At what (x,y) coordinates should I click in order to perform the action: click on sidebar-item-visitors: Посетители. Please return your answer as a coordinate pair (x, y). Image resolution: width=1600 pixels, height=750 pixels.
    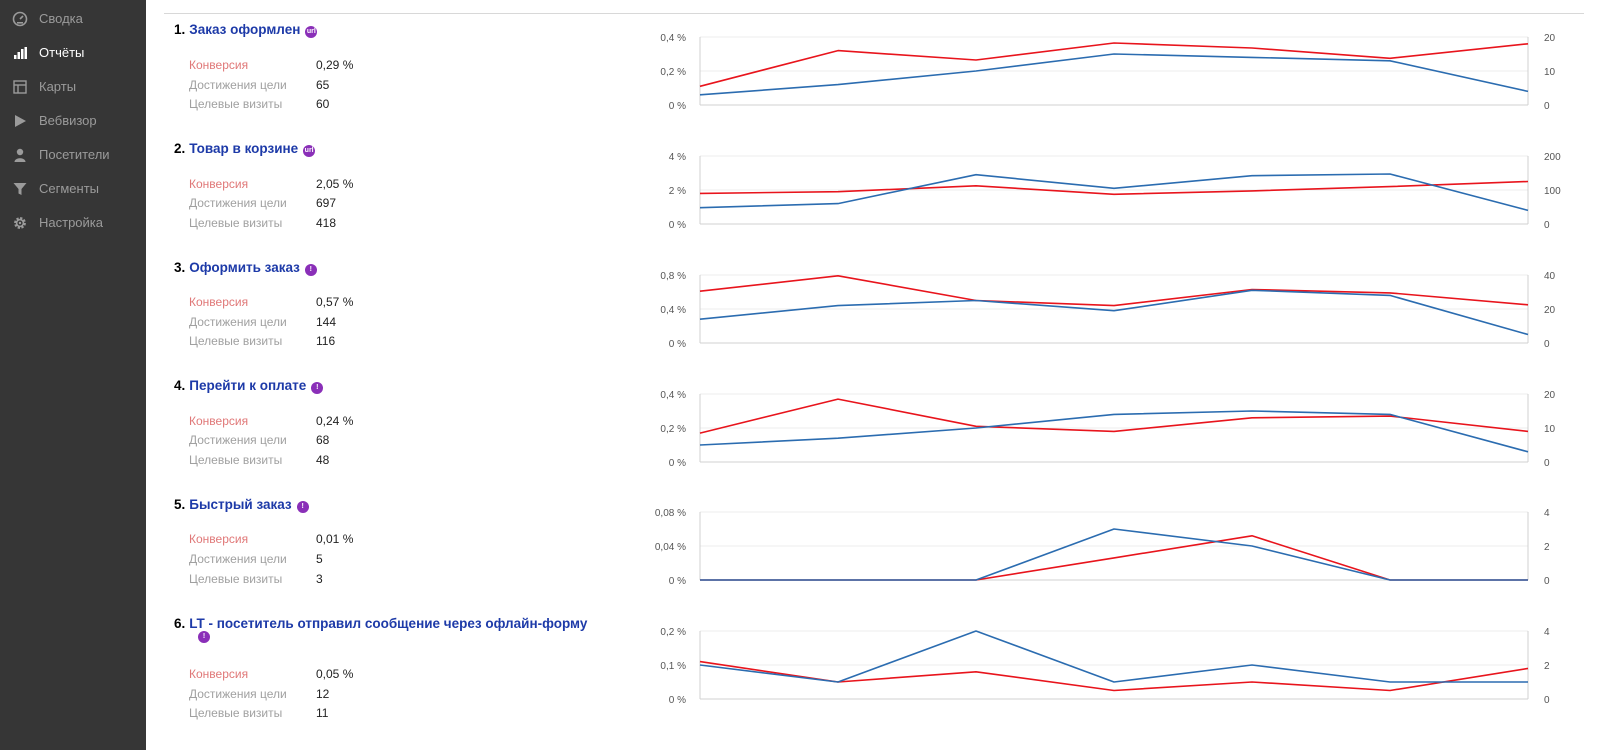
    Looking at the image, I should click on (73, 155).